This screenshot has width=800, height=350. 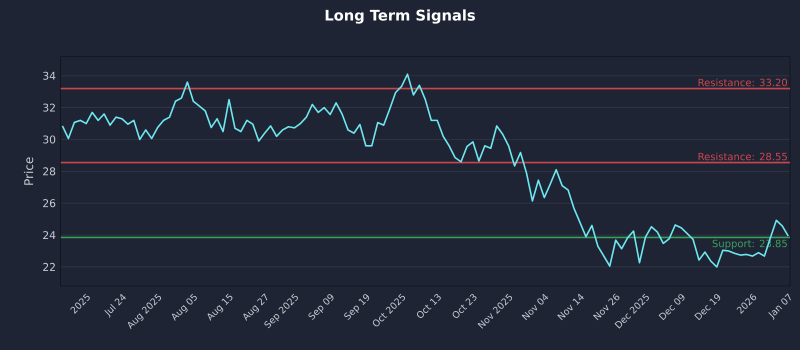 I want to click on x-tick-label: Jan 07, so click(x=779, y=306).